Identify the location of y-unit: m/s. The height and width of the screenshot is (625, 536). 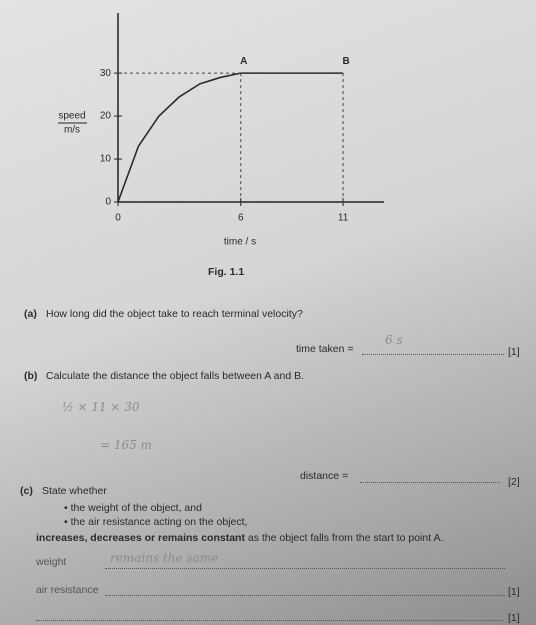
(72, 130).